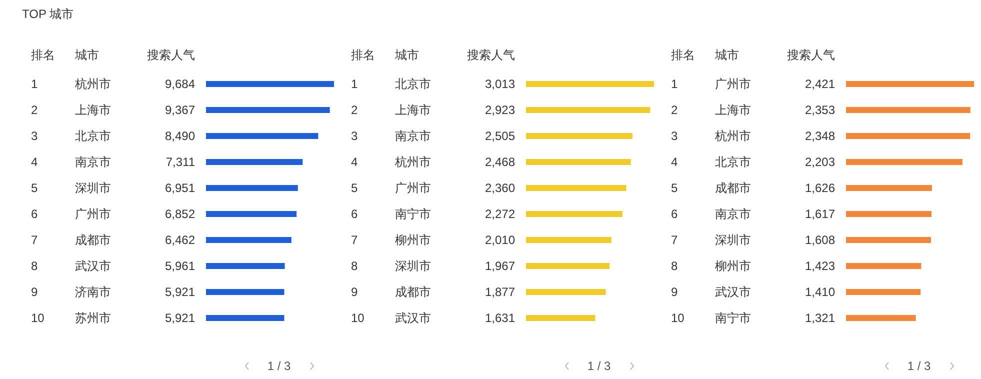 This screenshot has width=981, height=379. I want to click on data-label: 1,617, so click(820, 214).